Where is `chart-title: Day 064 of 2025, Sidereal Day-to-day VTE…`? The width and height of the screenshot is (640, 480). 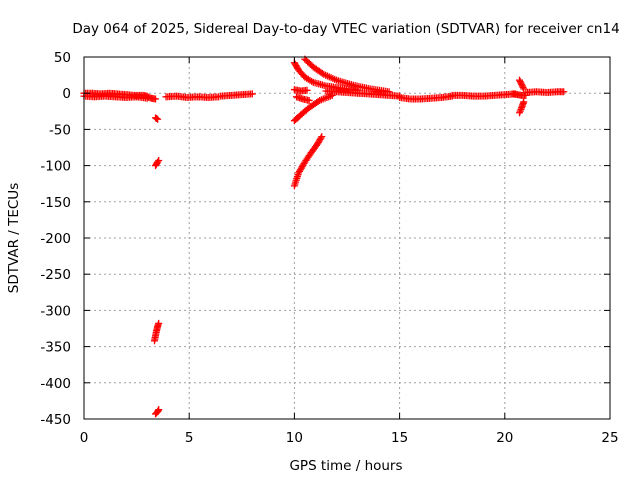
chart-title: Day 064 of 2025, Sidereal Day-to-day VTE… is located at coordinates (345, 29).